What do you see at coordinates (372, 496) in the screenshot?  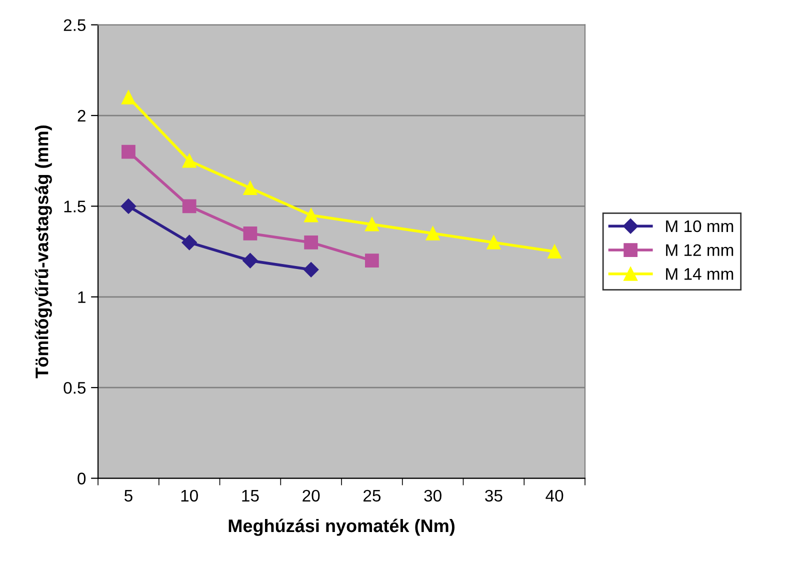 I see `x-tick-label: 25` at bounding box center [372, 496].